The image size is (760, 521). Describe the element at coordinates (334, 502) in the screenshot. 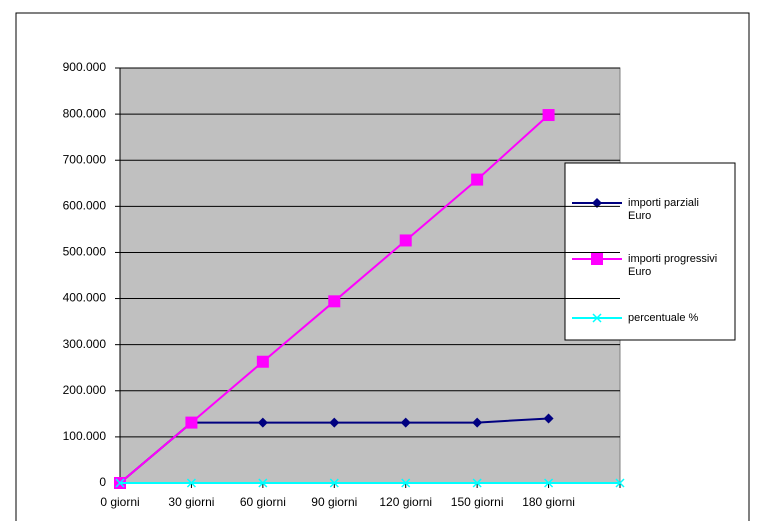

I see `x-tick-label: 90 giorni` at that location.